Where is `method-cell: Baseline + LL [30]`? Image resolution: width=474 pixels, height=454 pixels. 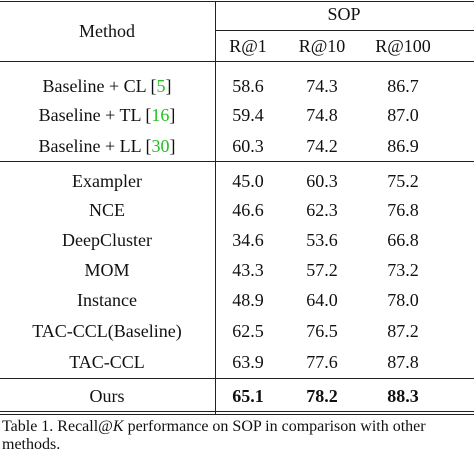
method-cell: Baseline + LL [30] is located at coordinates (107, 146).